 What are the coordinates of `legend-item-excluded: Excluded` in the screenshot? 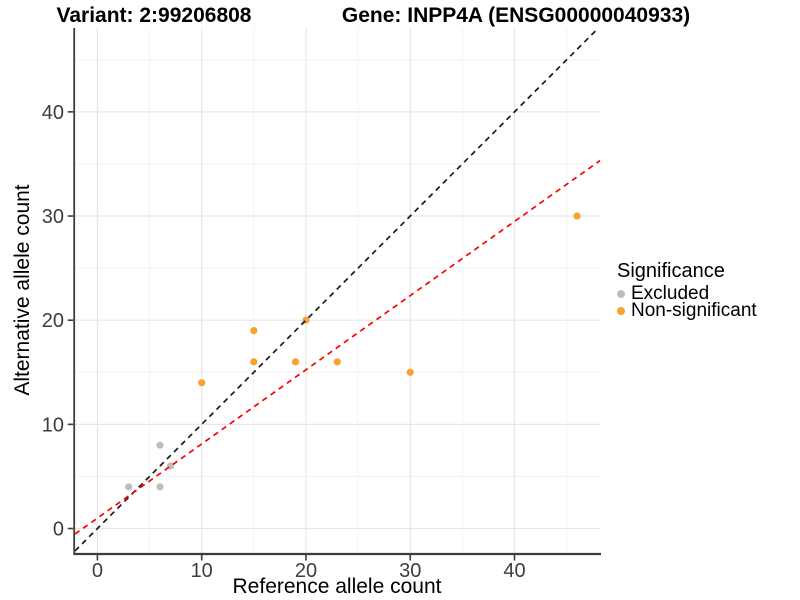 It's located at (687, 293).